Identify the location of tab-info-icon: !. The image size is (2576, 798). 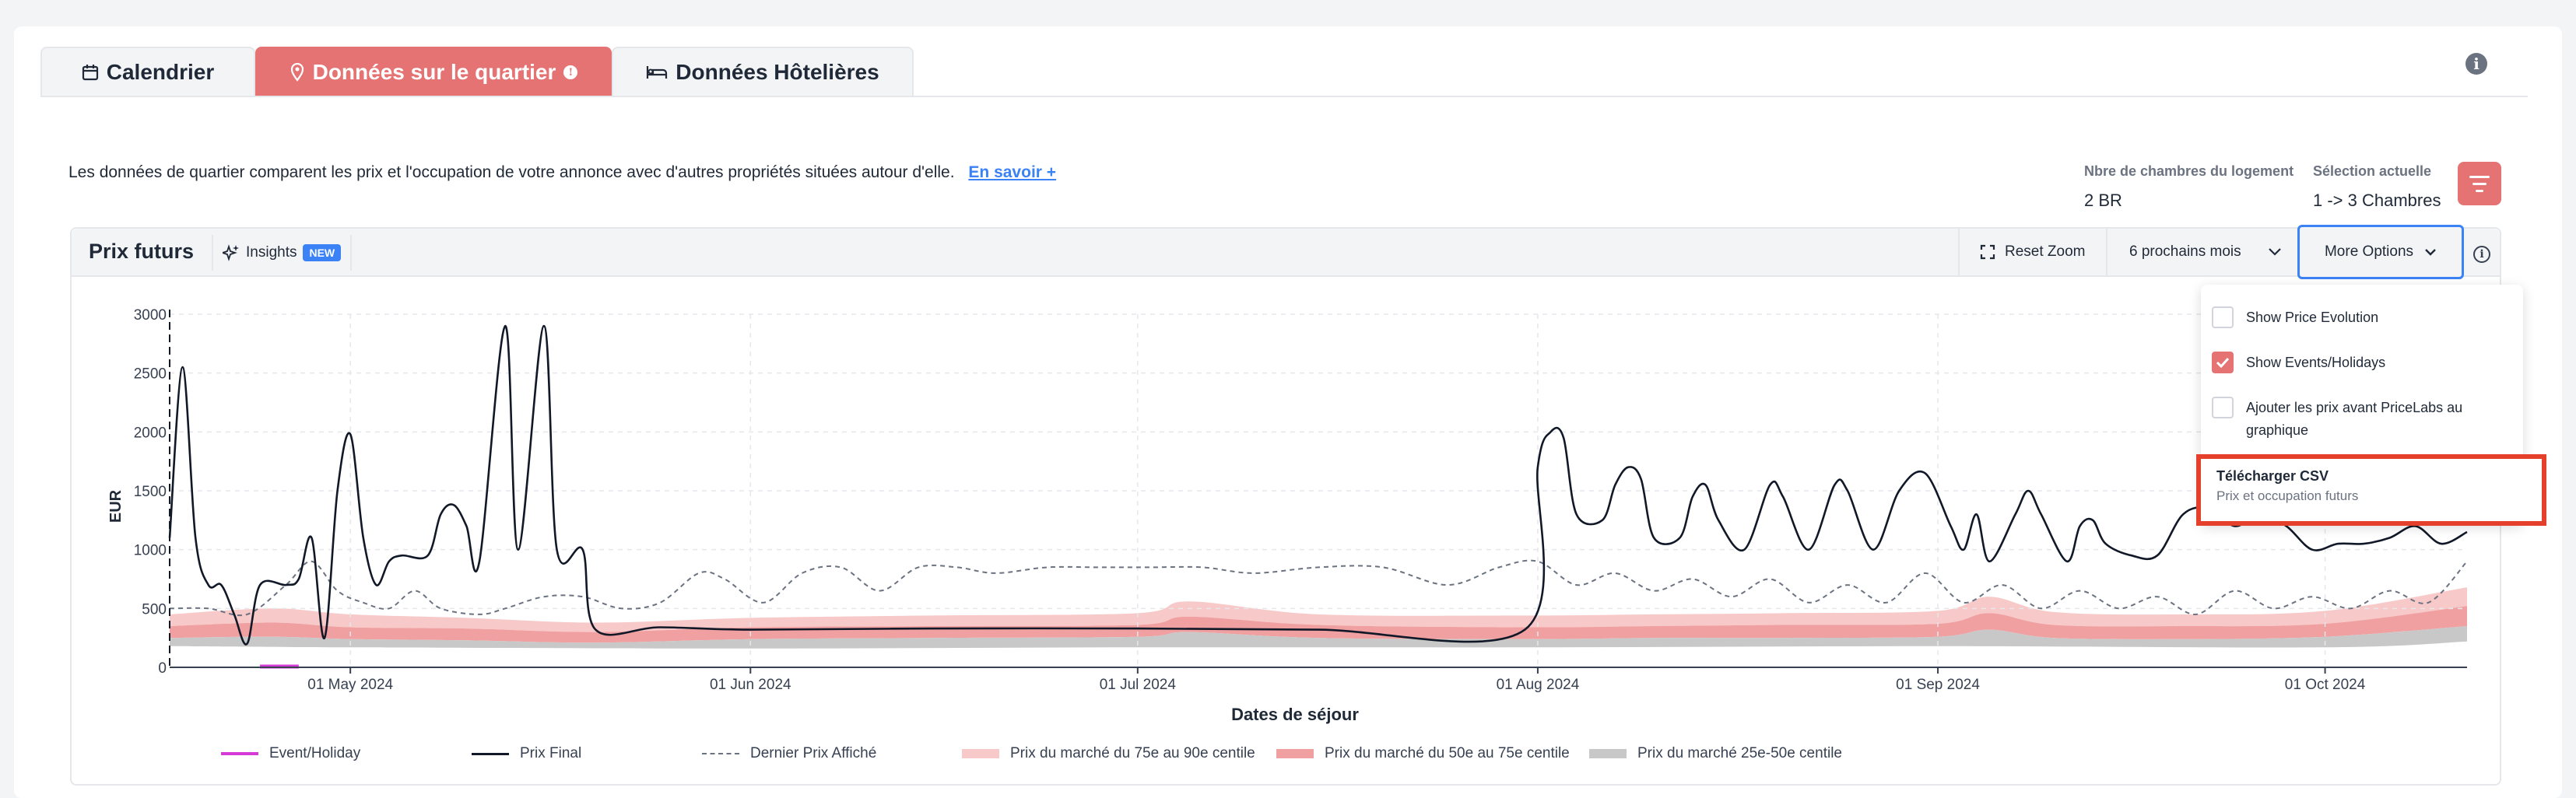
(571, 72).